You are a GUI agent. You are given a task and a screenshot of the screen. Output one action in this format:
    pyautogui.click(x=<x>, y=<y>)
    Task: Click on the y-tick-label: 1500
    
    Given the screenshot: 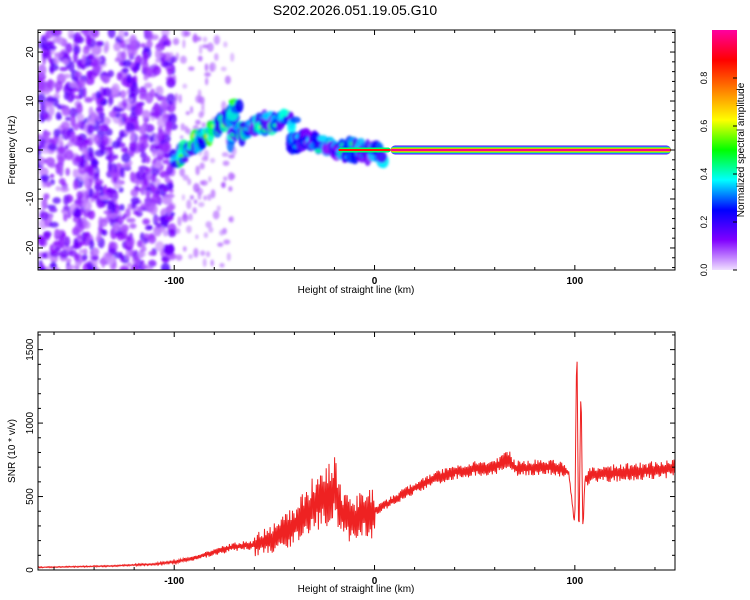 What is the action you would take?
    pyautogui.click(x=30, y=349)
    